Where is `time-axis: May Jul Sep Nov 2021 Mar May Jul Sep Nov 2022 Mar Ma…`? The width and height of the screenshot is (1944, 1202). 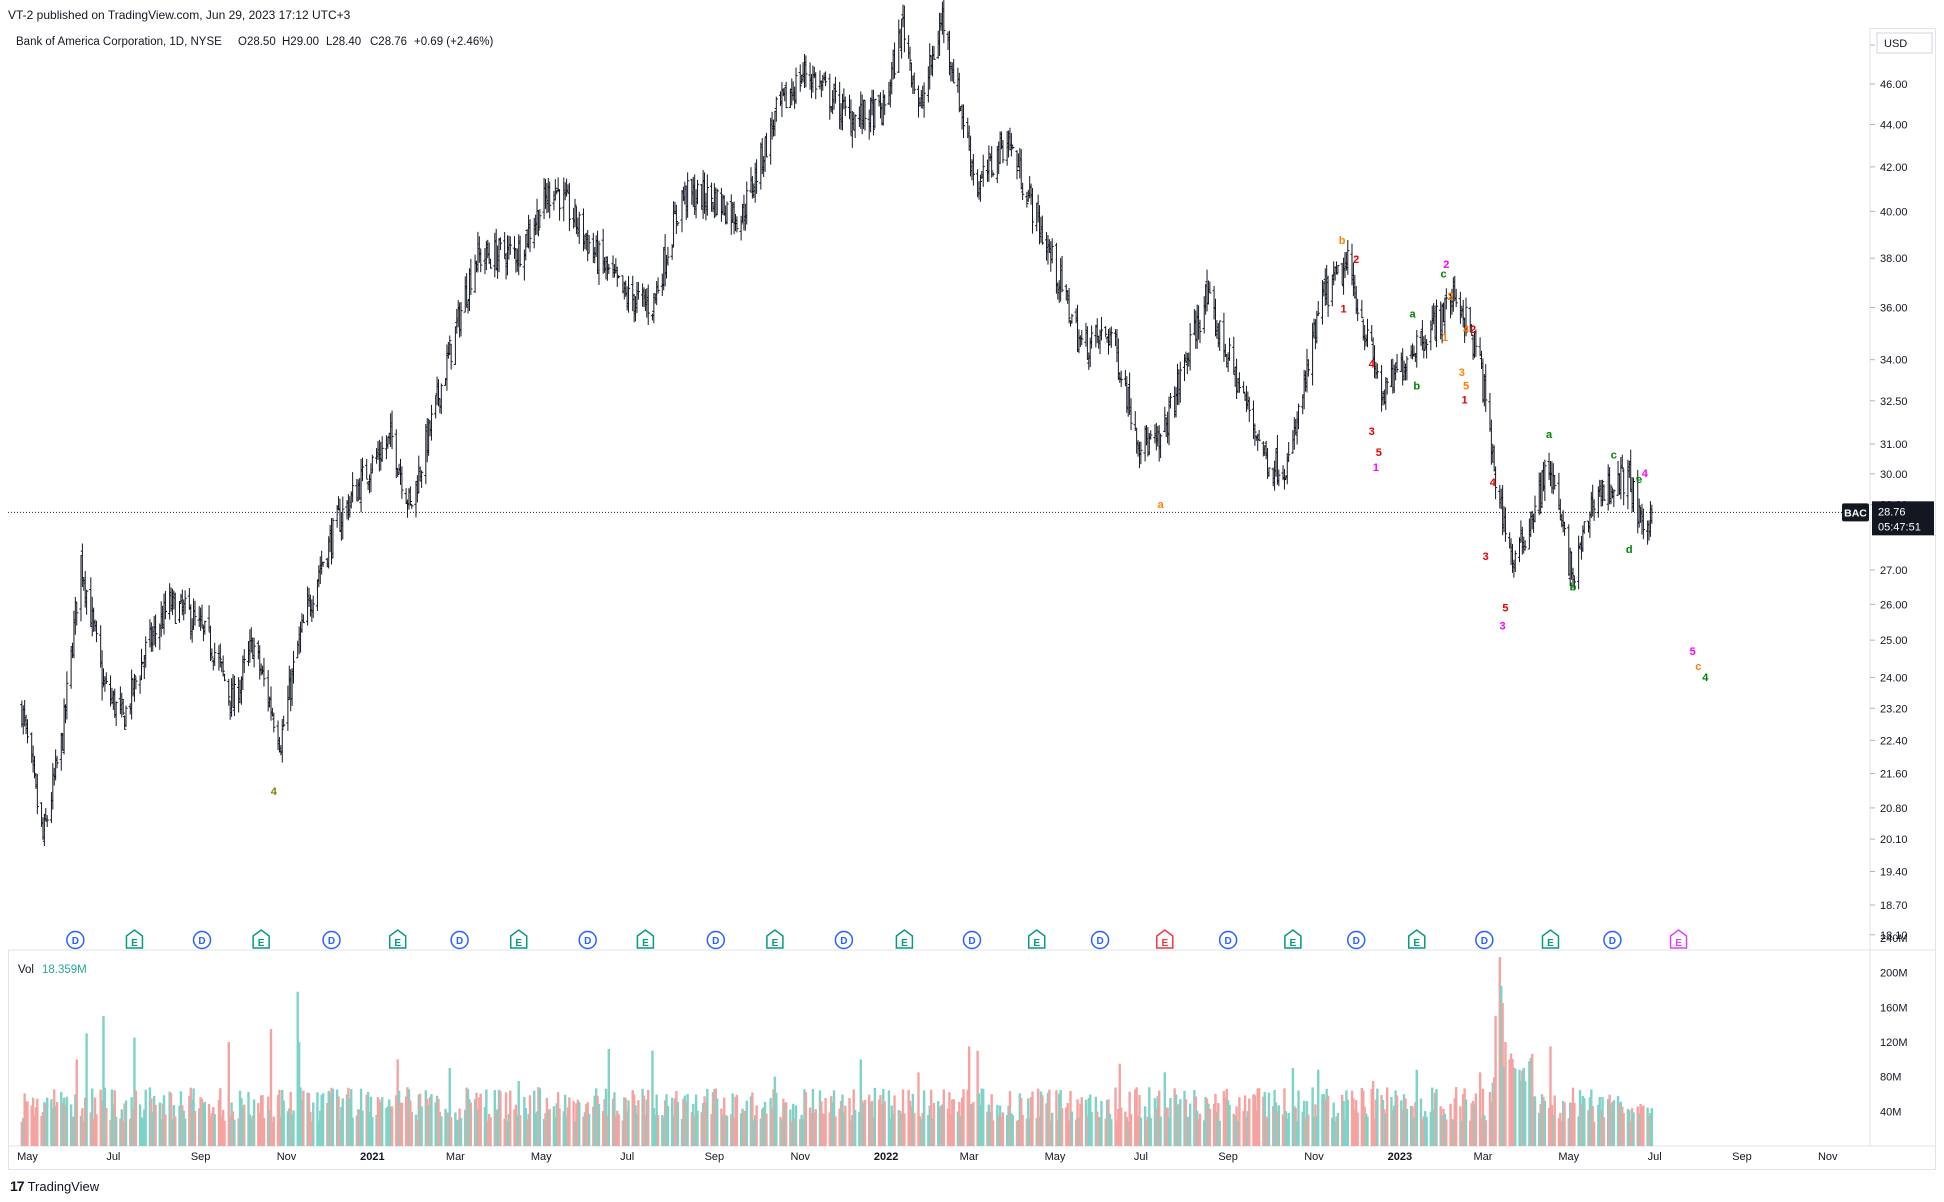 time-axis: May Jul Sep Nov 2021 Mar May Jul Sep Nov 2022 Mar Ma… is located at coordinates (927, 1157).